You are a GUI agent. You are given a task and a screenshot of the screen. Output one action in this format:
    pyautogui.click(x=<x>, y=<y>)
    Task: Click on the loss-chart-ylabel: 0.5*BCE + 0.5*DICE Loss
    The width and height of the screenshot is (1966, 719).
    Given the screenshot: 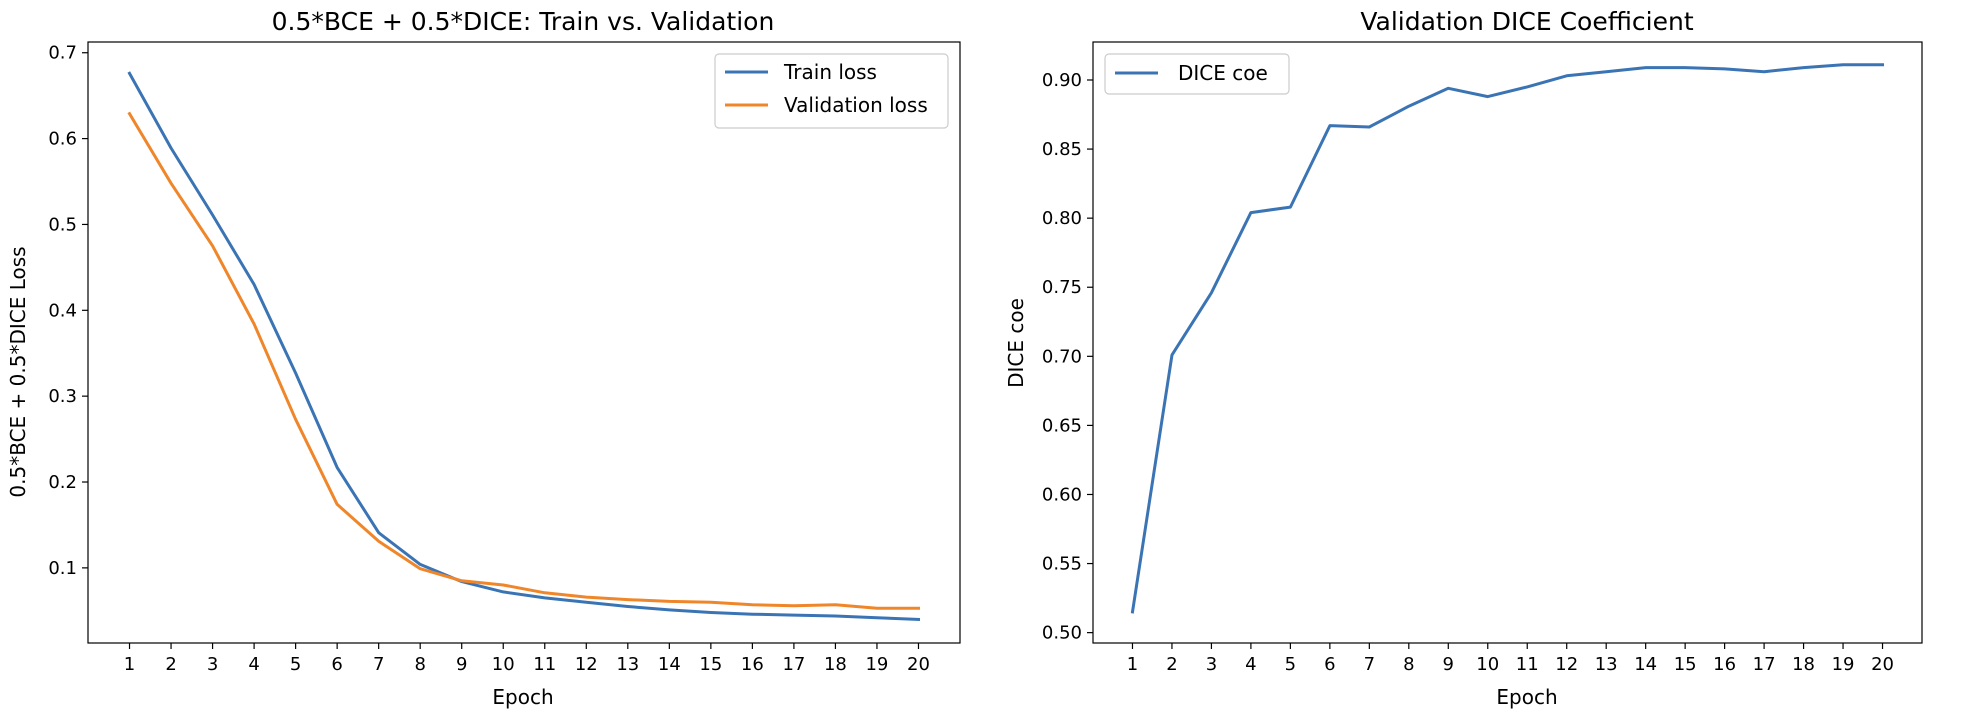 What is the action you would take?
    pyautogui.click(x=18, y=371)
    